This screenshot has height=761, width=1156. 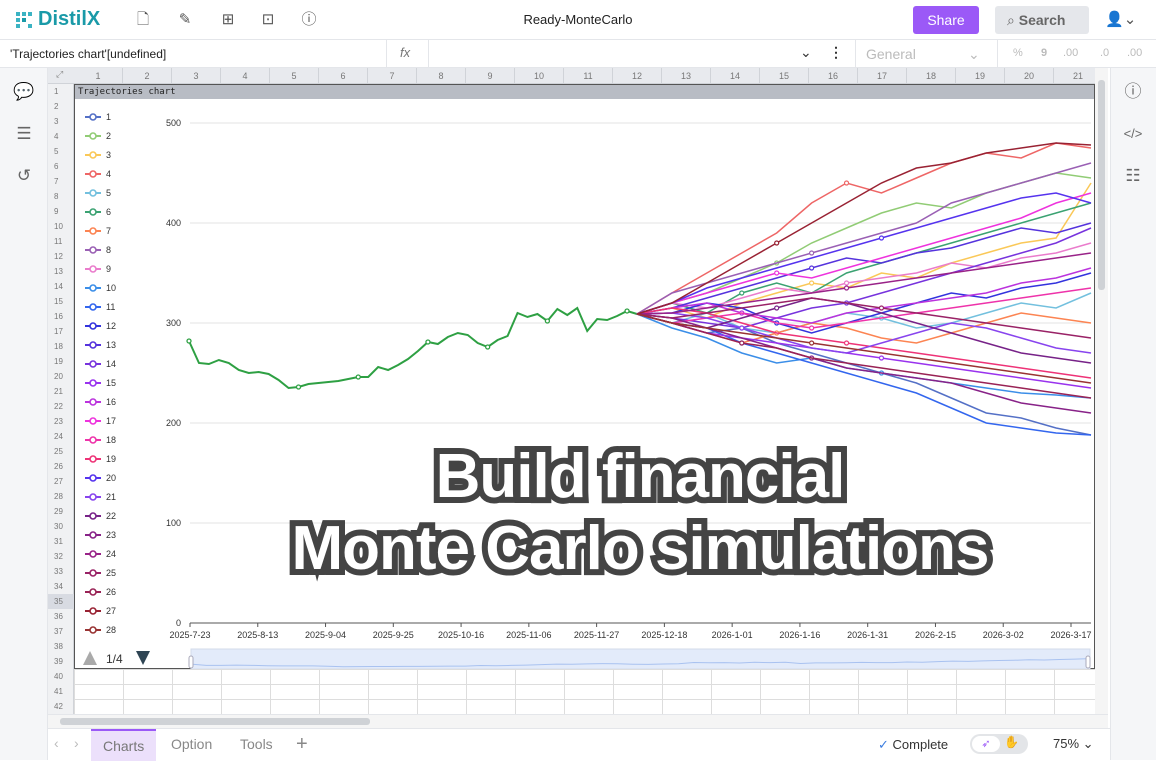 What do you see at coordinates (56, 106) in the screenshot?
I see `row-header: 2` at bounding box center [56, 106].